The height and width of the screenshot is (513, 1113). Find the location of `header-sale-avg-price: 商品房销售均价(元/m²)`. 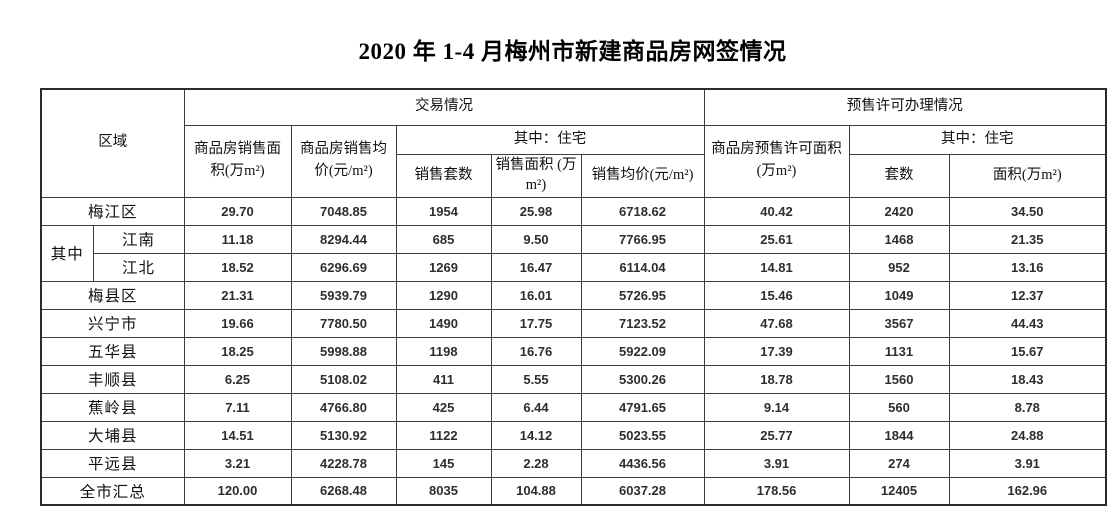

header-sale-avg-price: 商品房销售均价(元/m²) is located at coordinates (343, 161).